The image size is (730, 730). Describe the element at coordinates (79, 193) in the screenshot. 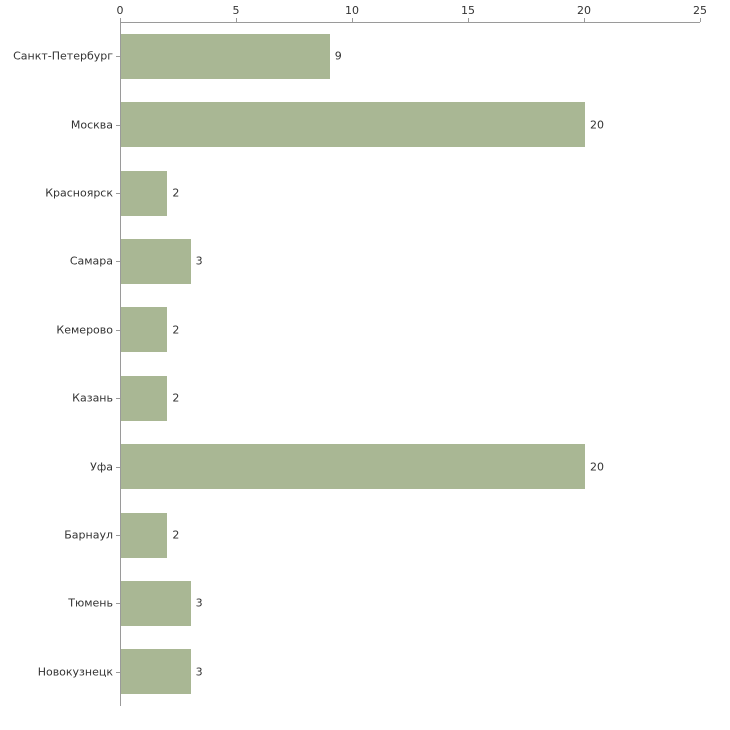

I see `category-label: Красноярск` at that location.